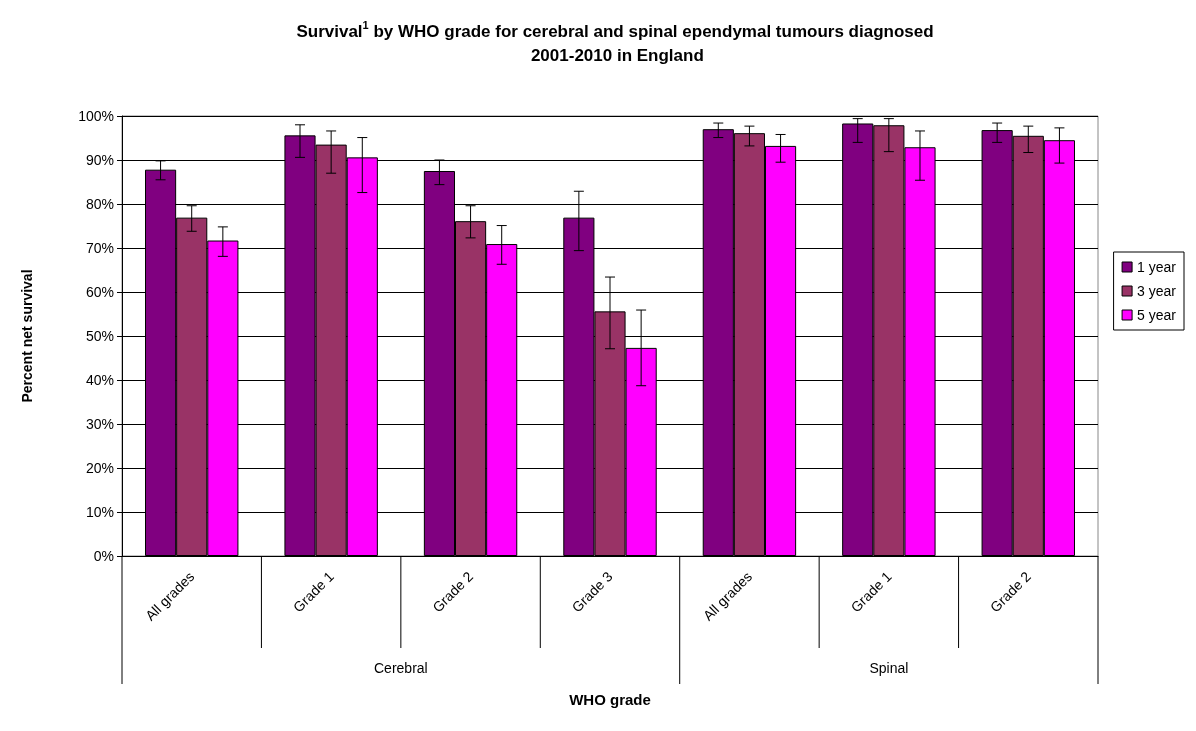 Image resolution: width=1196 pixels, height=731 pixels. I want to click on y-tick-label: 0%, so click(103, 556).